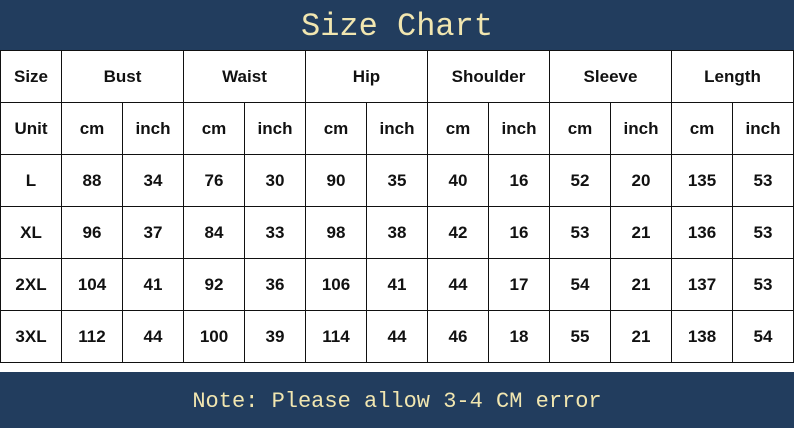  I want to click on size-cell: 2XL, so click(31, 284).